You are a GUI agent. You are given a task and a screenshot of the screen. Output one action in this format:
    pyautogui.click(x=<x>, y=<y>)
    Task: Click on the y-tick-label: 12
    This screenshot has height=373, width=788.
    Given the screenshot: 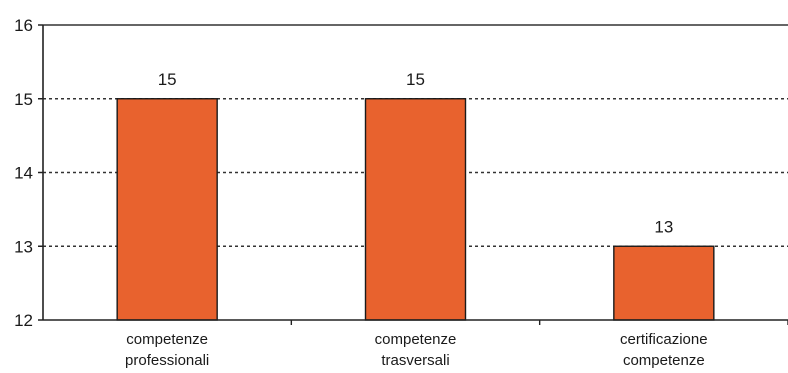 What is the action you would take?
    pyautogui.click(x=23, y=320)
    